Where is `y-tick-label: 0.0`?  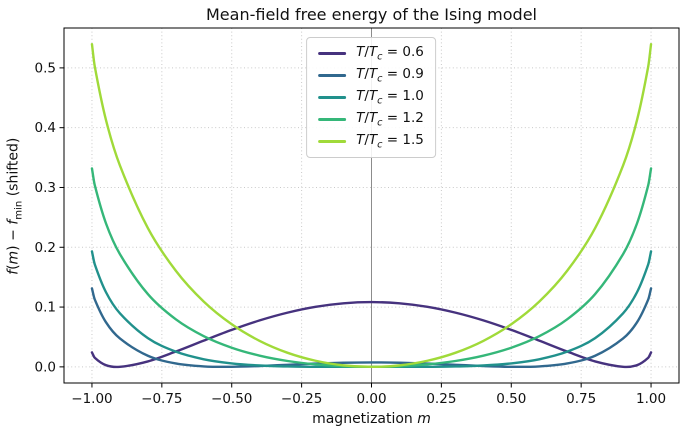
y-tick-label: 0.0 is located at coordinates (45, 367).